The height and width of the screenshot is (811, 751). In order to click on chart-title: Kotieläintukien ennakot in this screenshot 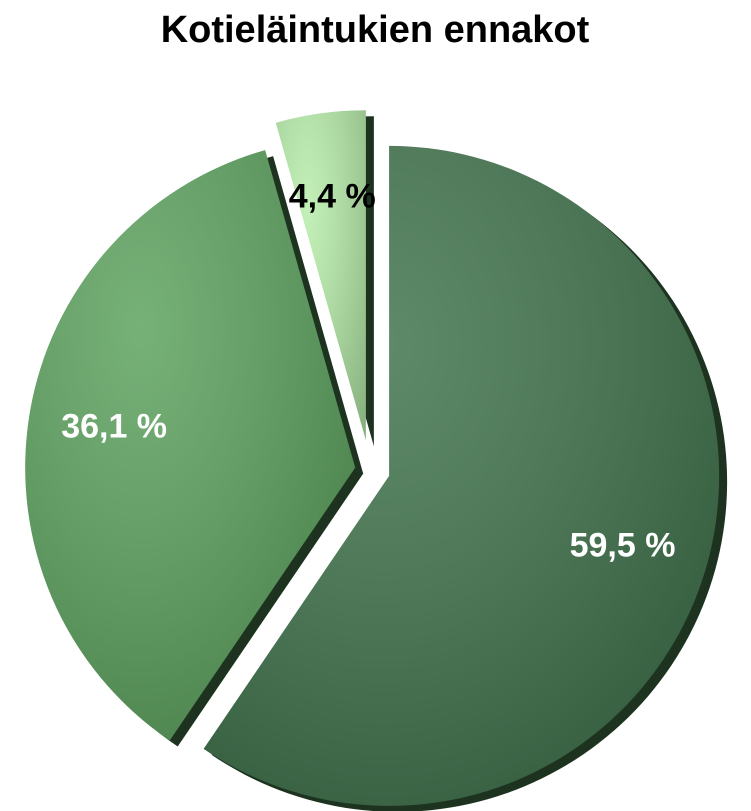, I will do `click(375, 30)`.